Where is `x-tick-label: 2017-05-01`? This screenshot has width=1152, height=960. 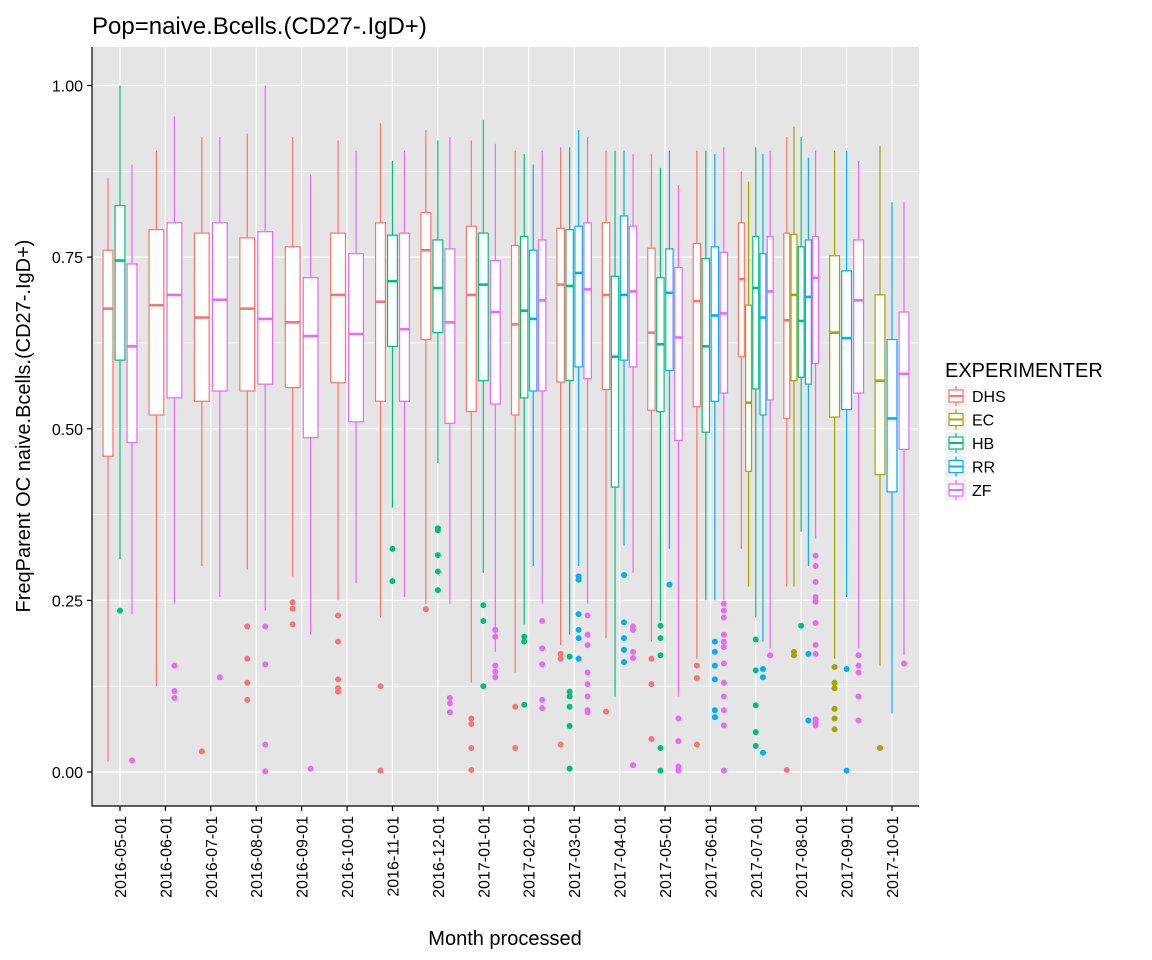
x-tick-label: 2017-05-01 is located at coordinates (666, 857).